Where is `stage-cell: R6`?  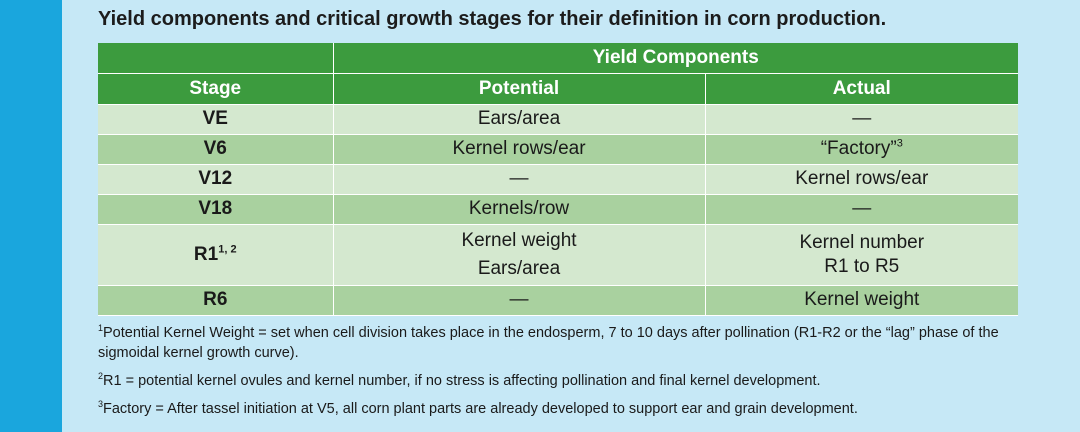
stage-cell: R6 is located at coordinates (216, 300).